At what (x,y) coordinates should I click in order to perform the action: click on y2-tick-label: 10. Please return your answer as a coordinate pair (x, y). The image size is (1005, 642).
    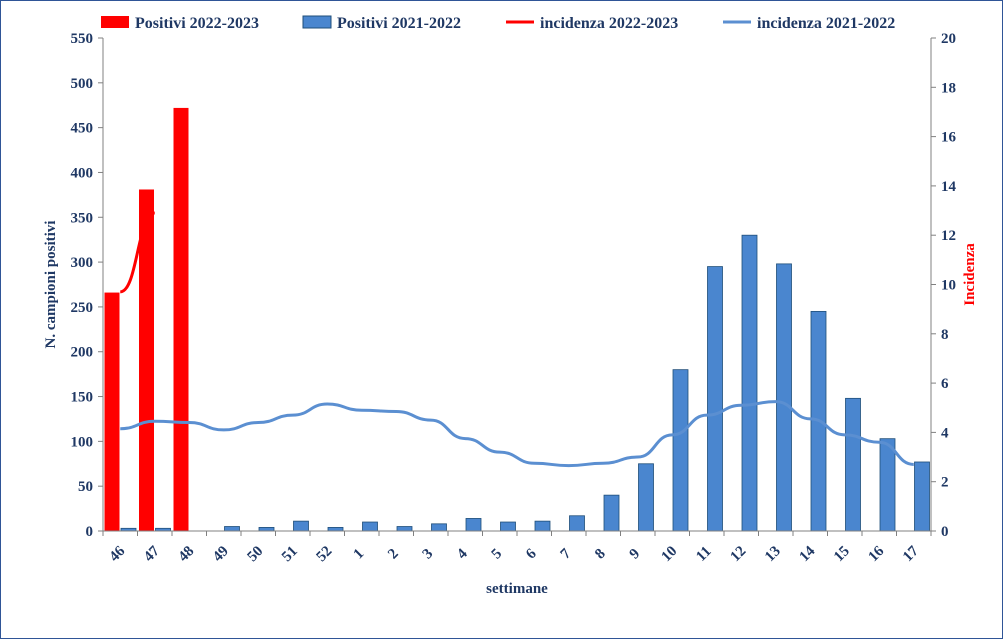
    Looking at the image, I should click on (948, 286).